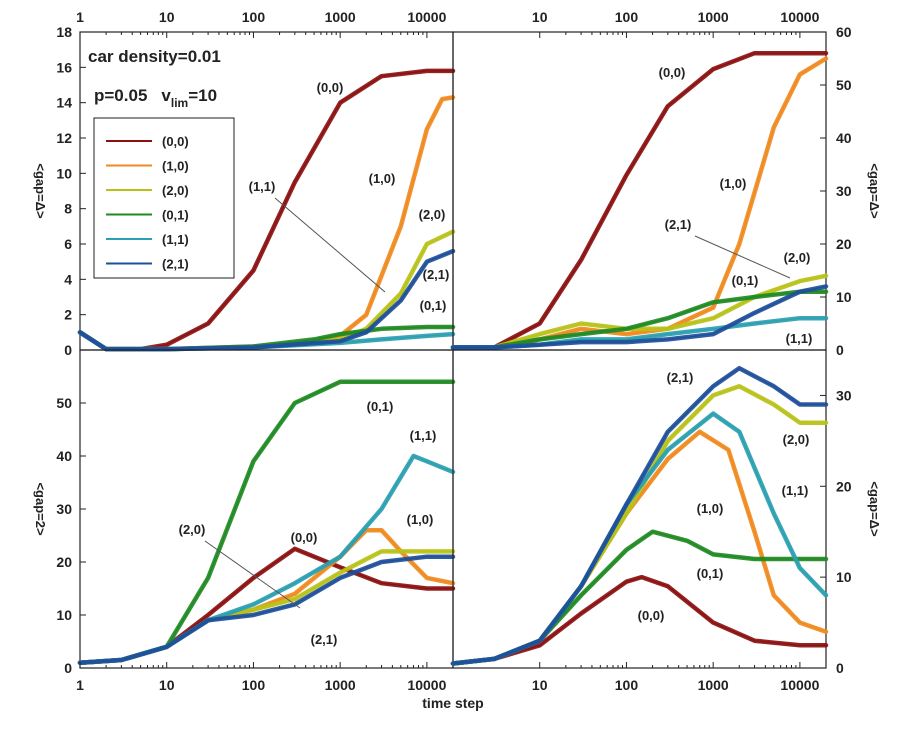  Describe the element at coordinates (68, 279) in the screenshot. I see `y-tick-label: 4` at that location.